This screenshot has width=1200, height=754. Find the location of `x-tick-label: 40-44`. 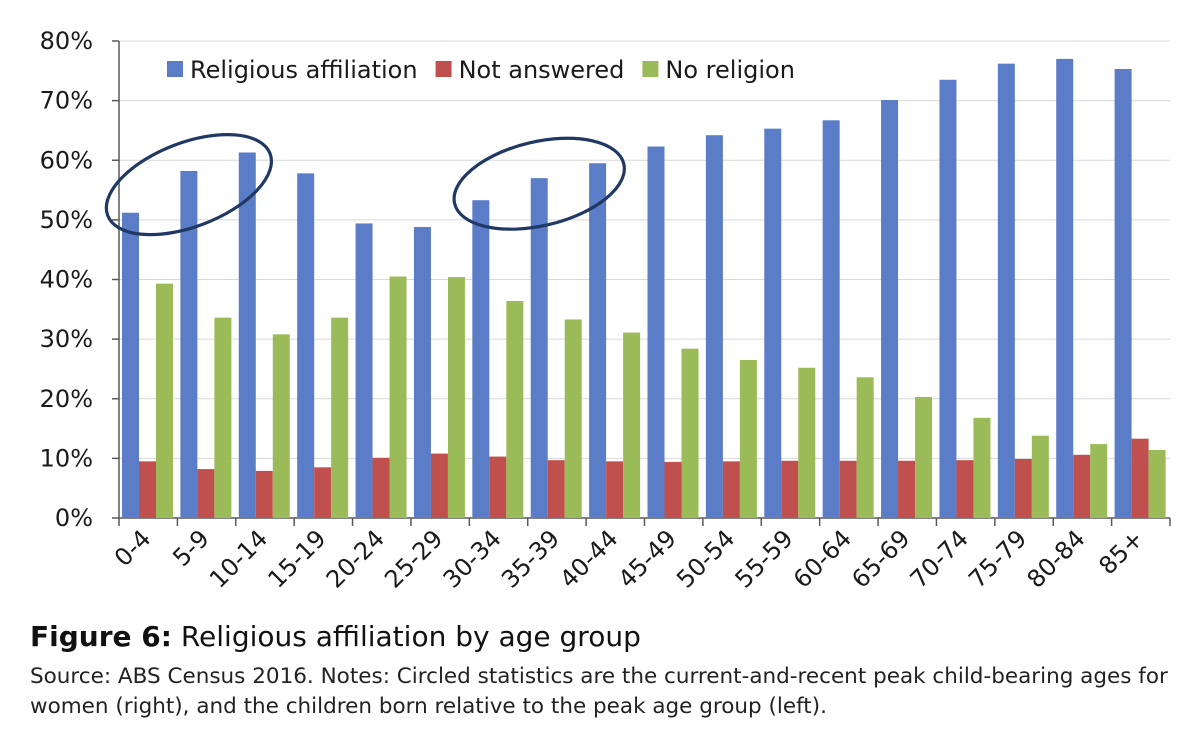

x-tick-label: 40-44 is located at coordinates (588, 558).